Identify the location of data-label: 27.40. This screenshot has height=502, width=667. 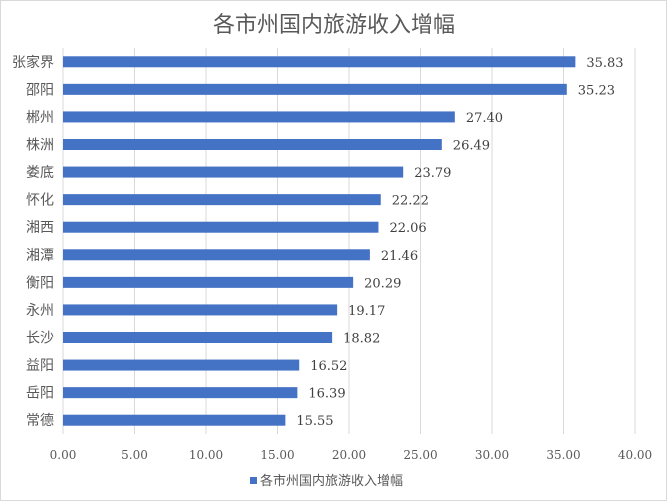
(484, 118).